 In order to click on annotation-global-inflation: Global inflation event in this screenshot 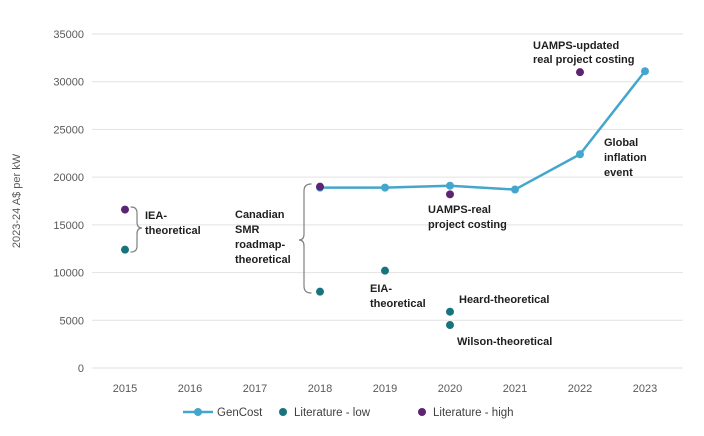, I will do `click(625, 158)`.